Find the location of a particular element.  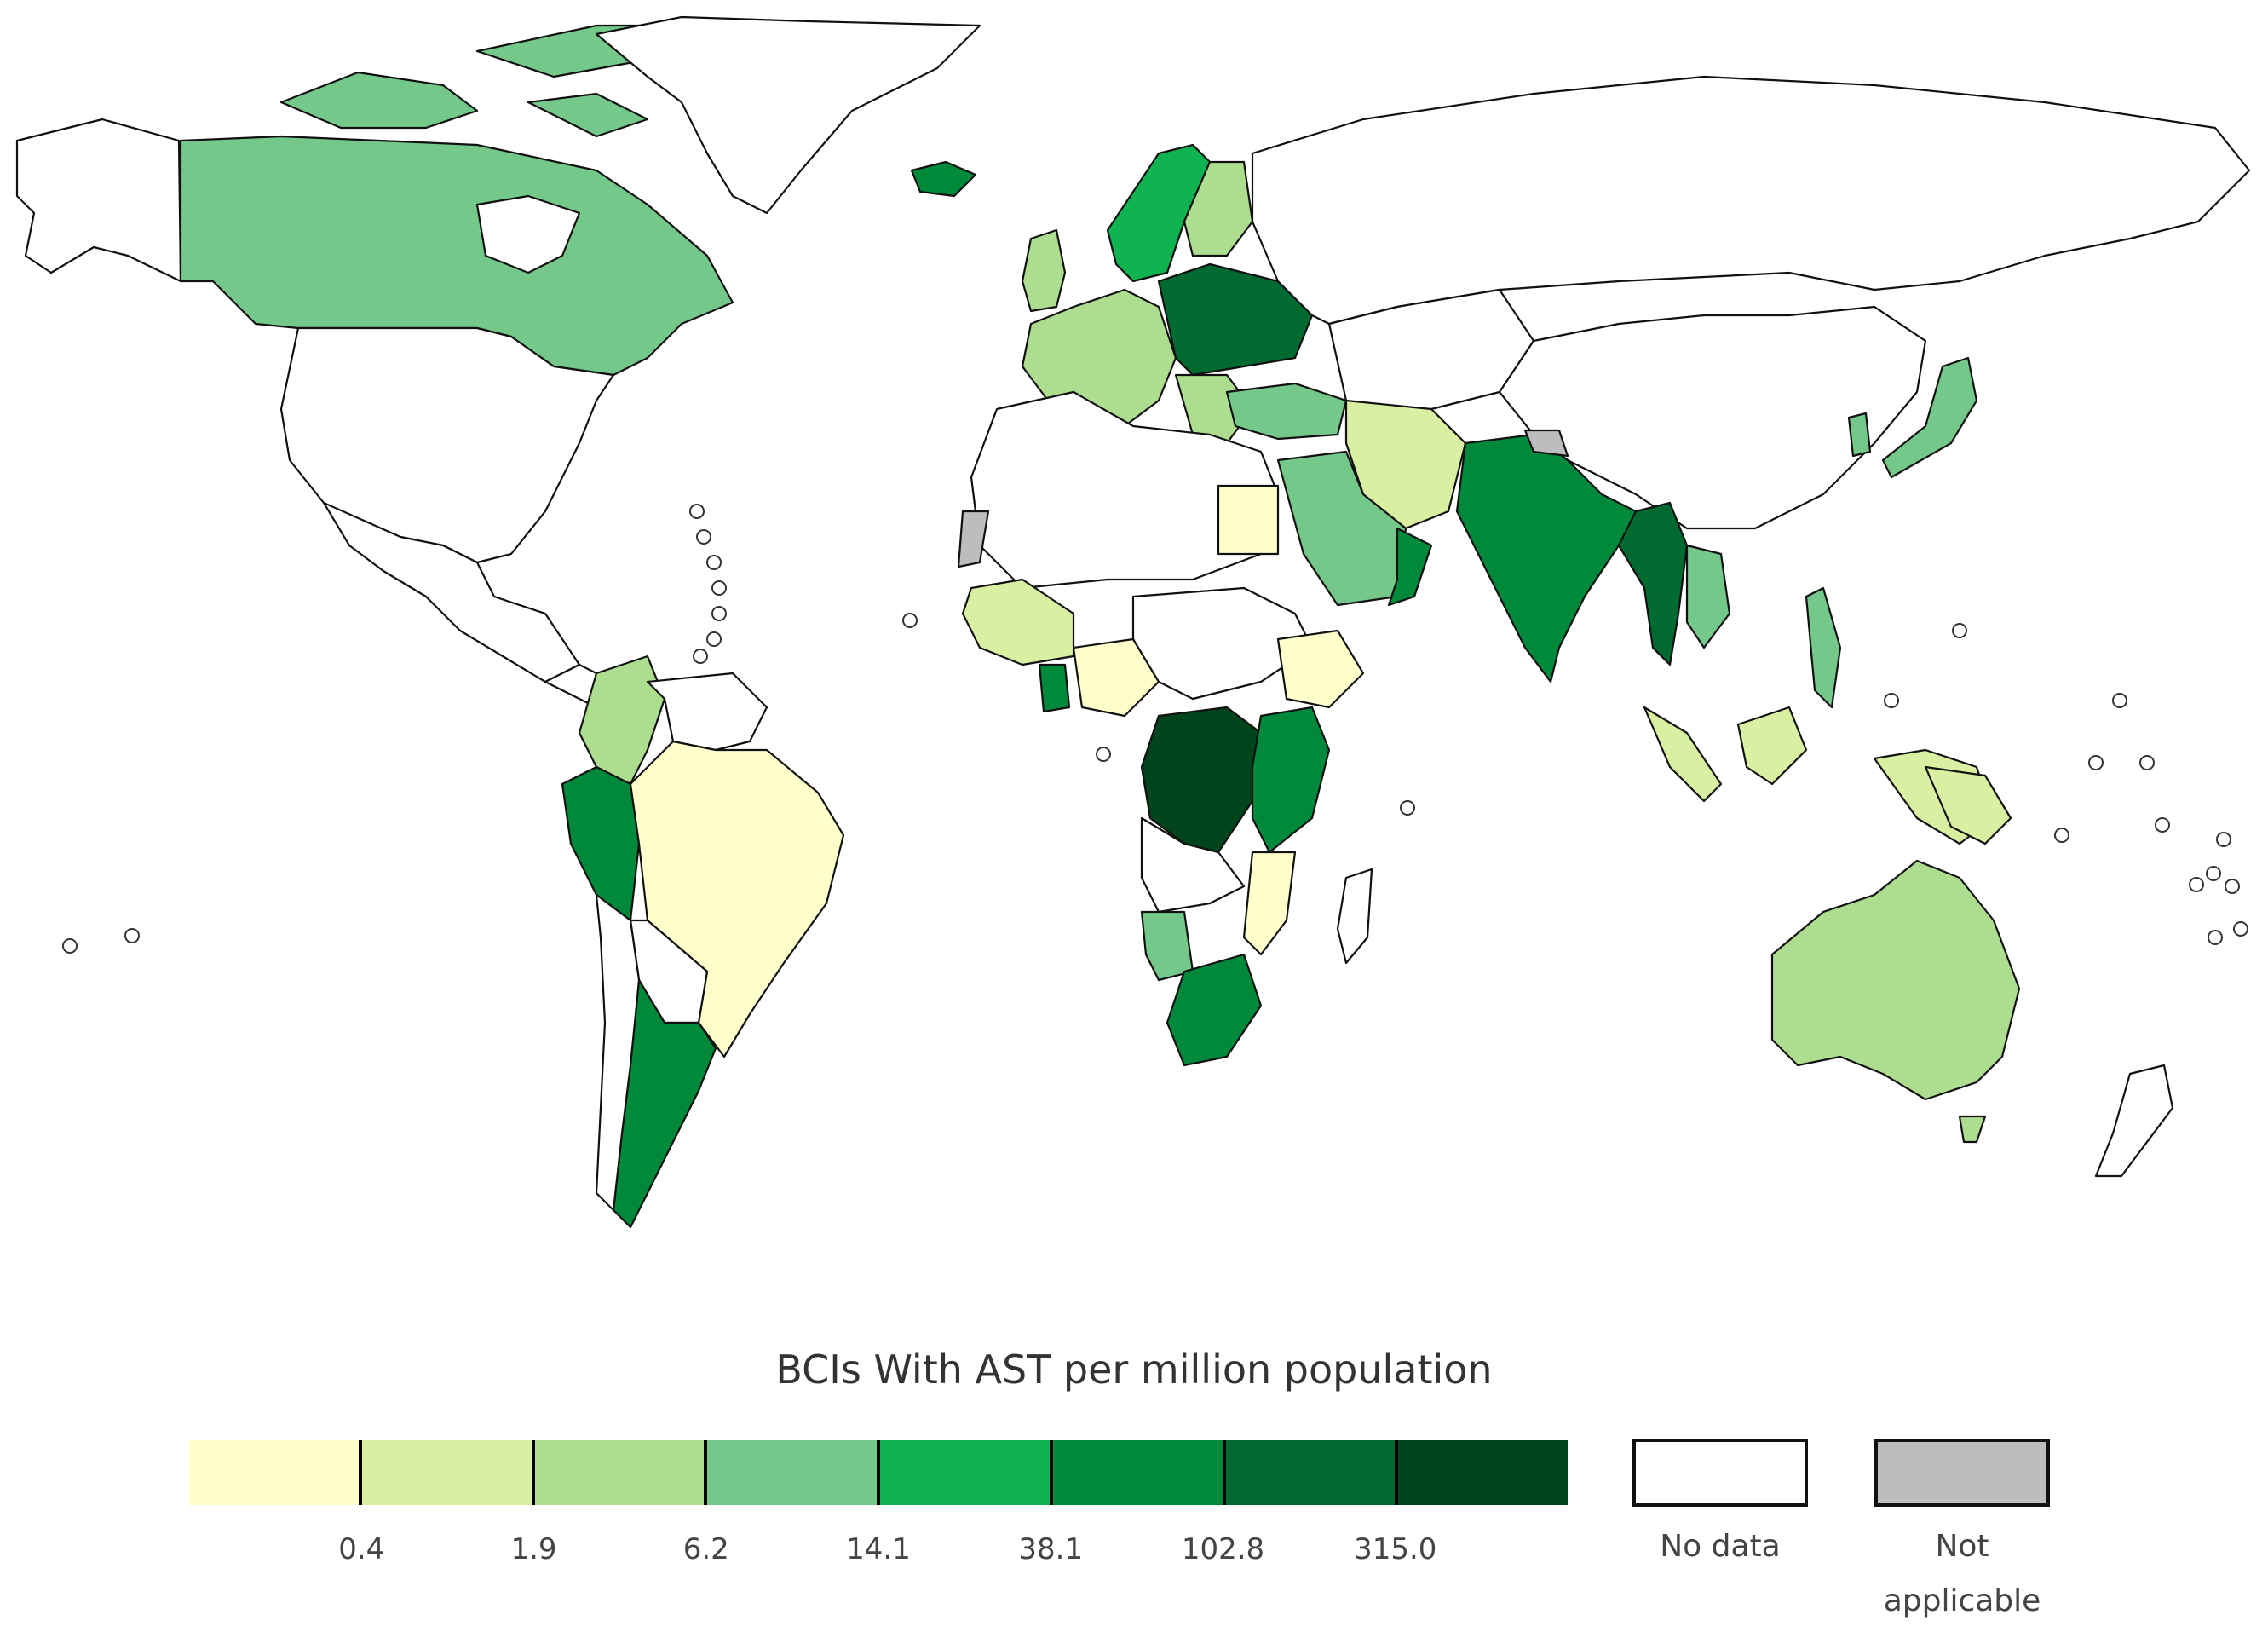

usa-region is located at coordinates (447, 445).